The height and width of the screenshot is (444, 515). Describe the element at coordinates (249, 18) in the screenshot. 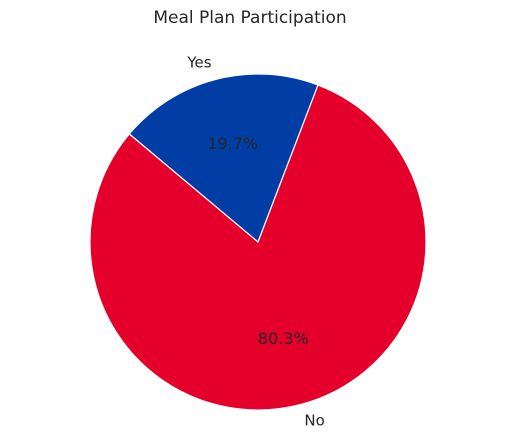

I see `chart-title: Meal Plan Participation` at that location.